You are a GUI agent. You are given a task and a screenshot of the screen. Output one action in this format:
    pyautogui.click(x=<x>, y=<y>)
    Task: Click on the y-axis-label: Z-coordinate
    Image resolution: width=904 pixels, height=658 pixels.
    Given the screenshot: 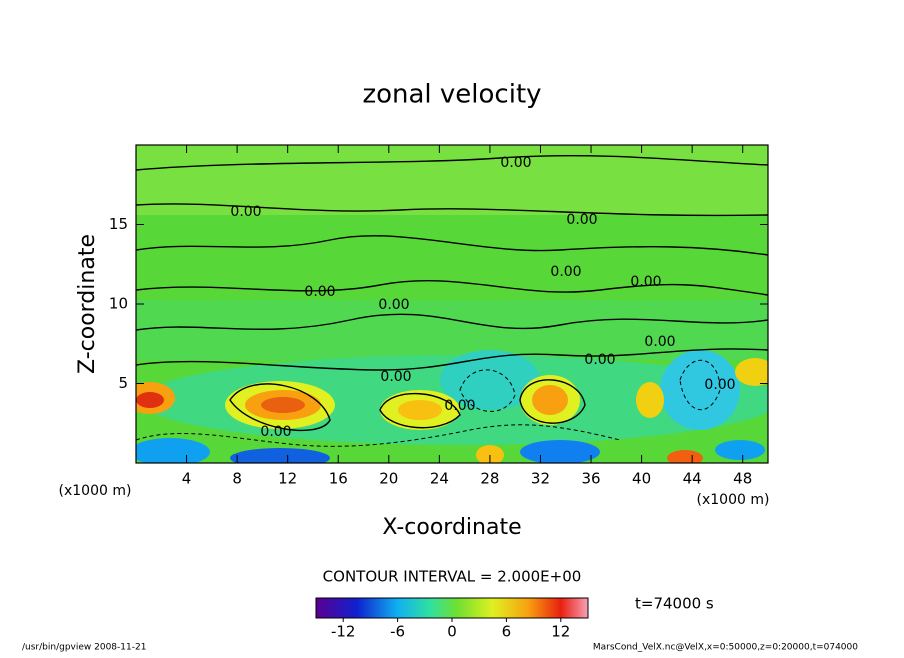 What is the action you would take?
    pyautogui.click(x=87, y=304)
    